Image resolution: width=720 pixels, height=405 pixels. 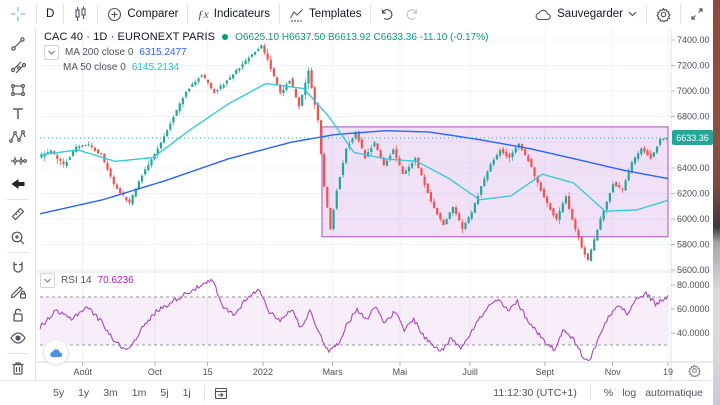 I want to click on trend-line-tool, so click(x=18, y=43).